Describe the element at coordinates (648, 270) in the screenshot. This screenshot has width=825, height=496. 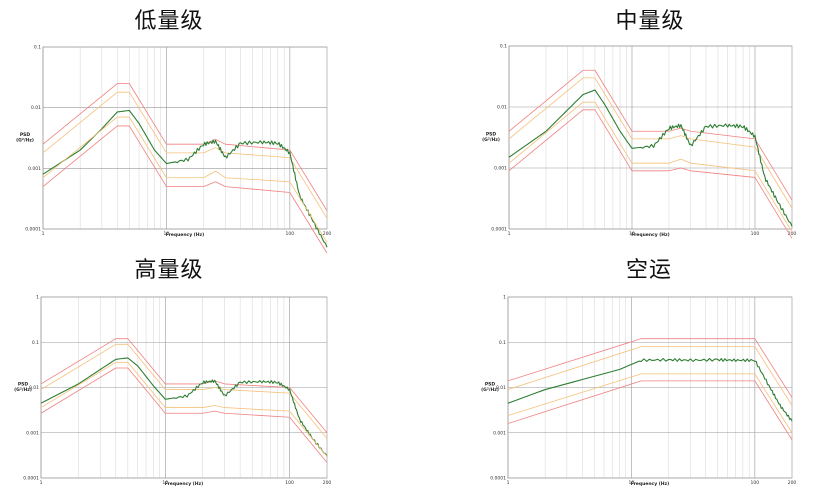
I see `chart-title: 空运` at that location.